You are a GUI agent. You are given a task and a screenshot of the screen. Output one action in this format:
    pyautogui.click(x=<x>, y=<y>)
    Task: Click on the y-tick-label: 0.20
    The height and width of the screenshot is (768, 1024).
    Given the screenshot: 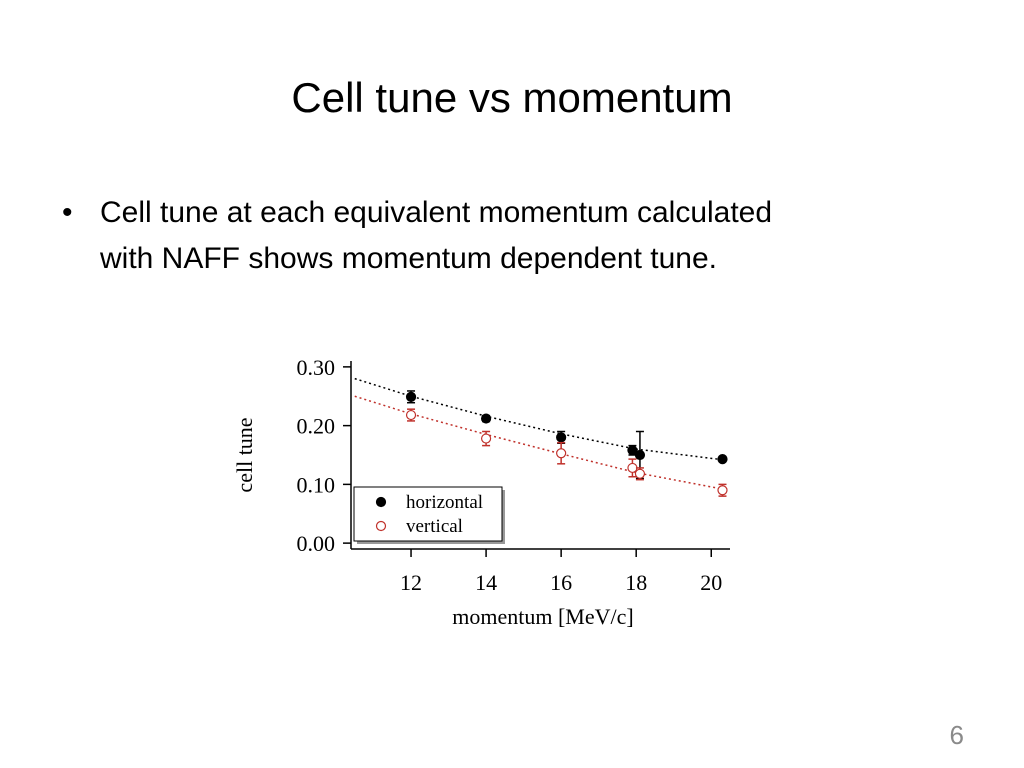 What is the action you would take?
    pyautogui.click(x=316, y=426)
    